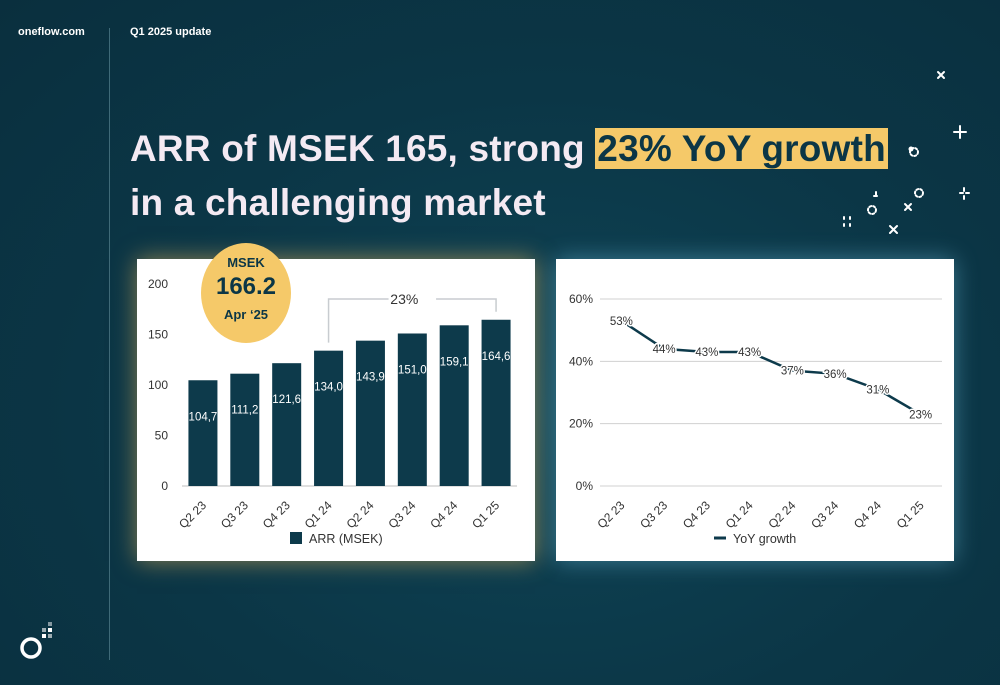 The height and width of the screenshot is (685, 1000). What do you see at coordinates (915, 155) in the screenshot?
I see `sparkle-decoration-icon` at bounding box center [915, 155].